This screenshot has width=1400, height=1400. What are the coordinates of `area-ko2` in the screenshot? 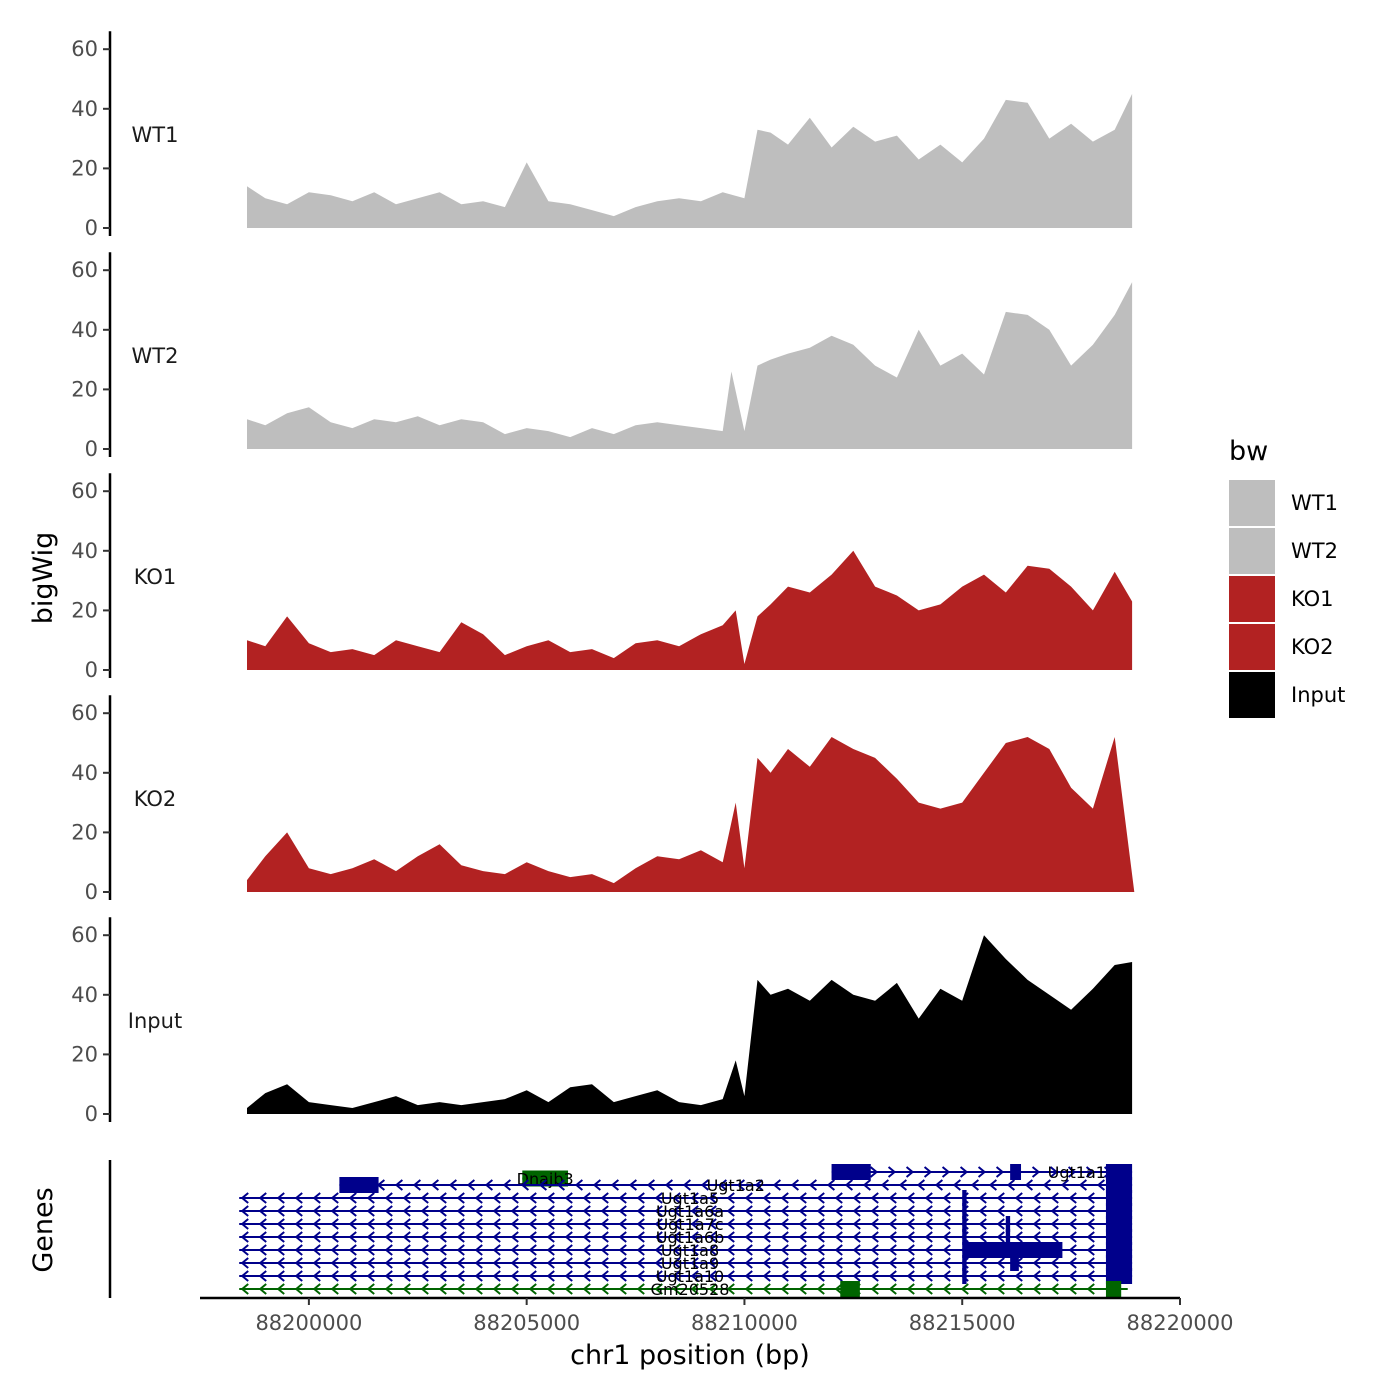 It's located at (691, 814).